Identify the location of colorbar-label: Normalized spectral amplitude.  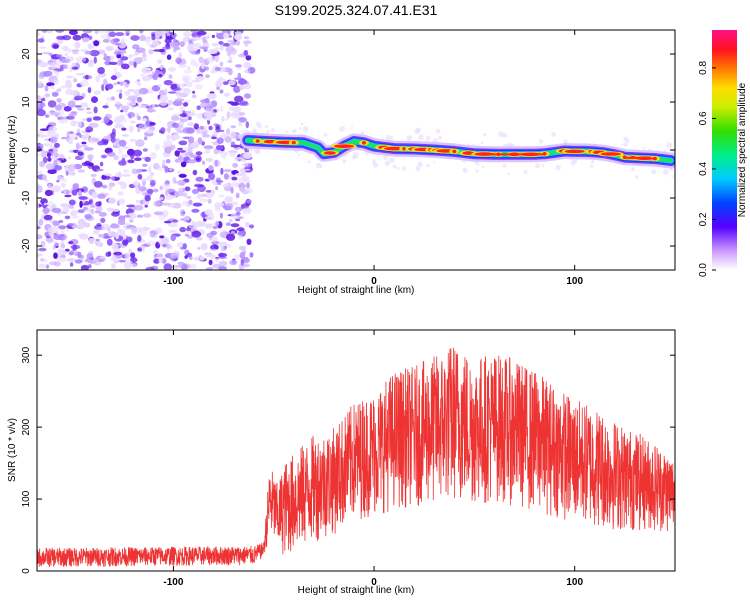
(742, 149).